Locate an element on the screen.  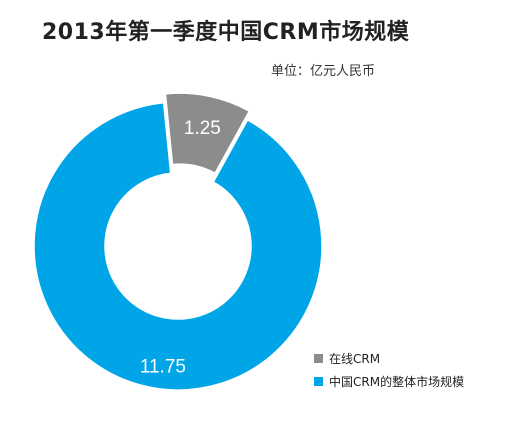
legend-item-online-crm: 在线CRM is located at coordinates (389, 358).